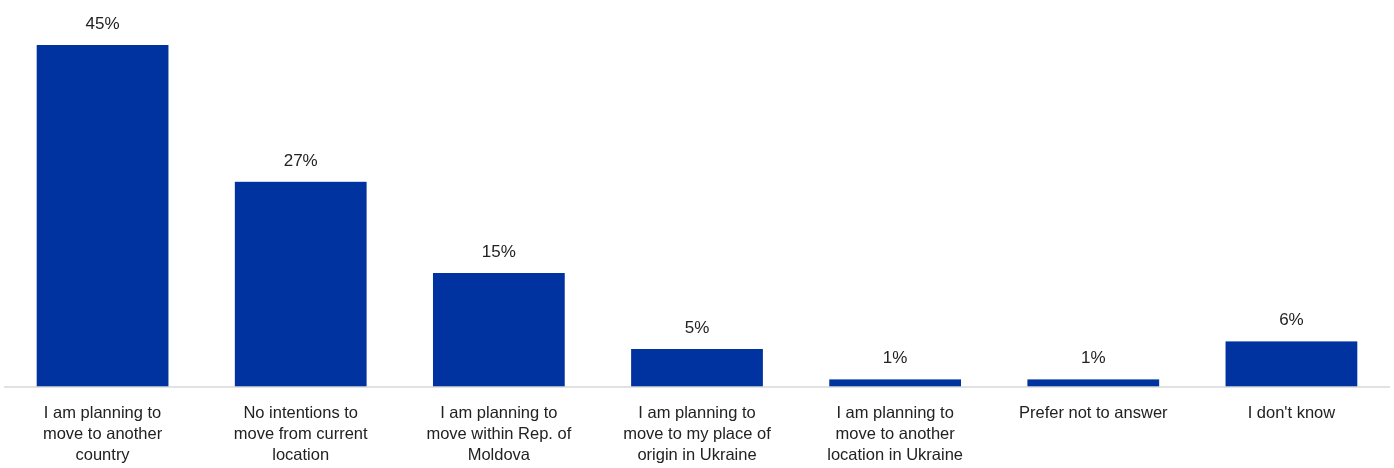 This screenshot has width=1394, height=468. What do you see at coordinates (895, 433) in the screenshot?
I see `x-tick-label: I am planning to move to another location in Ukraine` at bounding box center [895, 433].